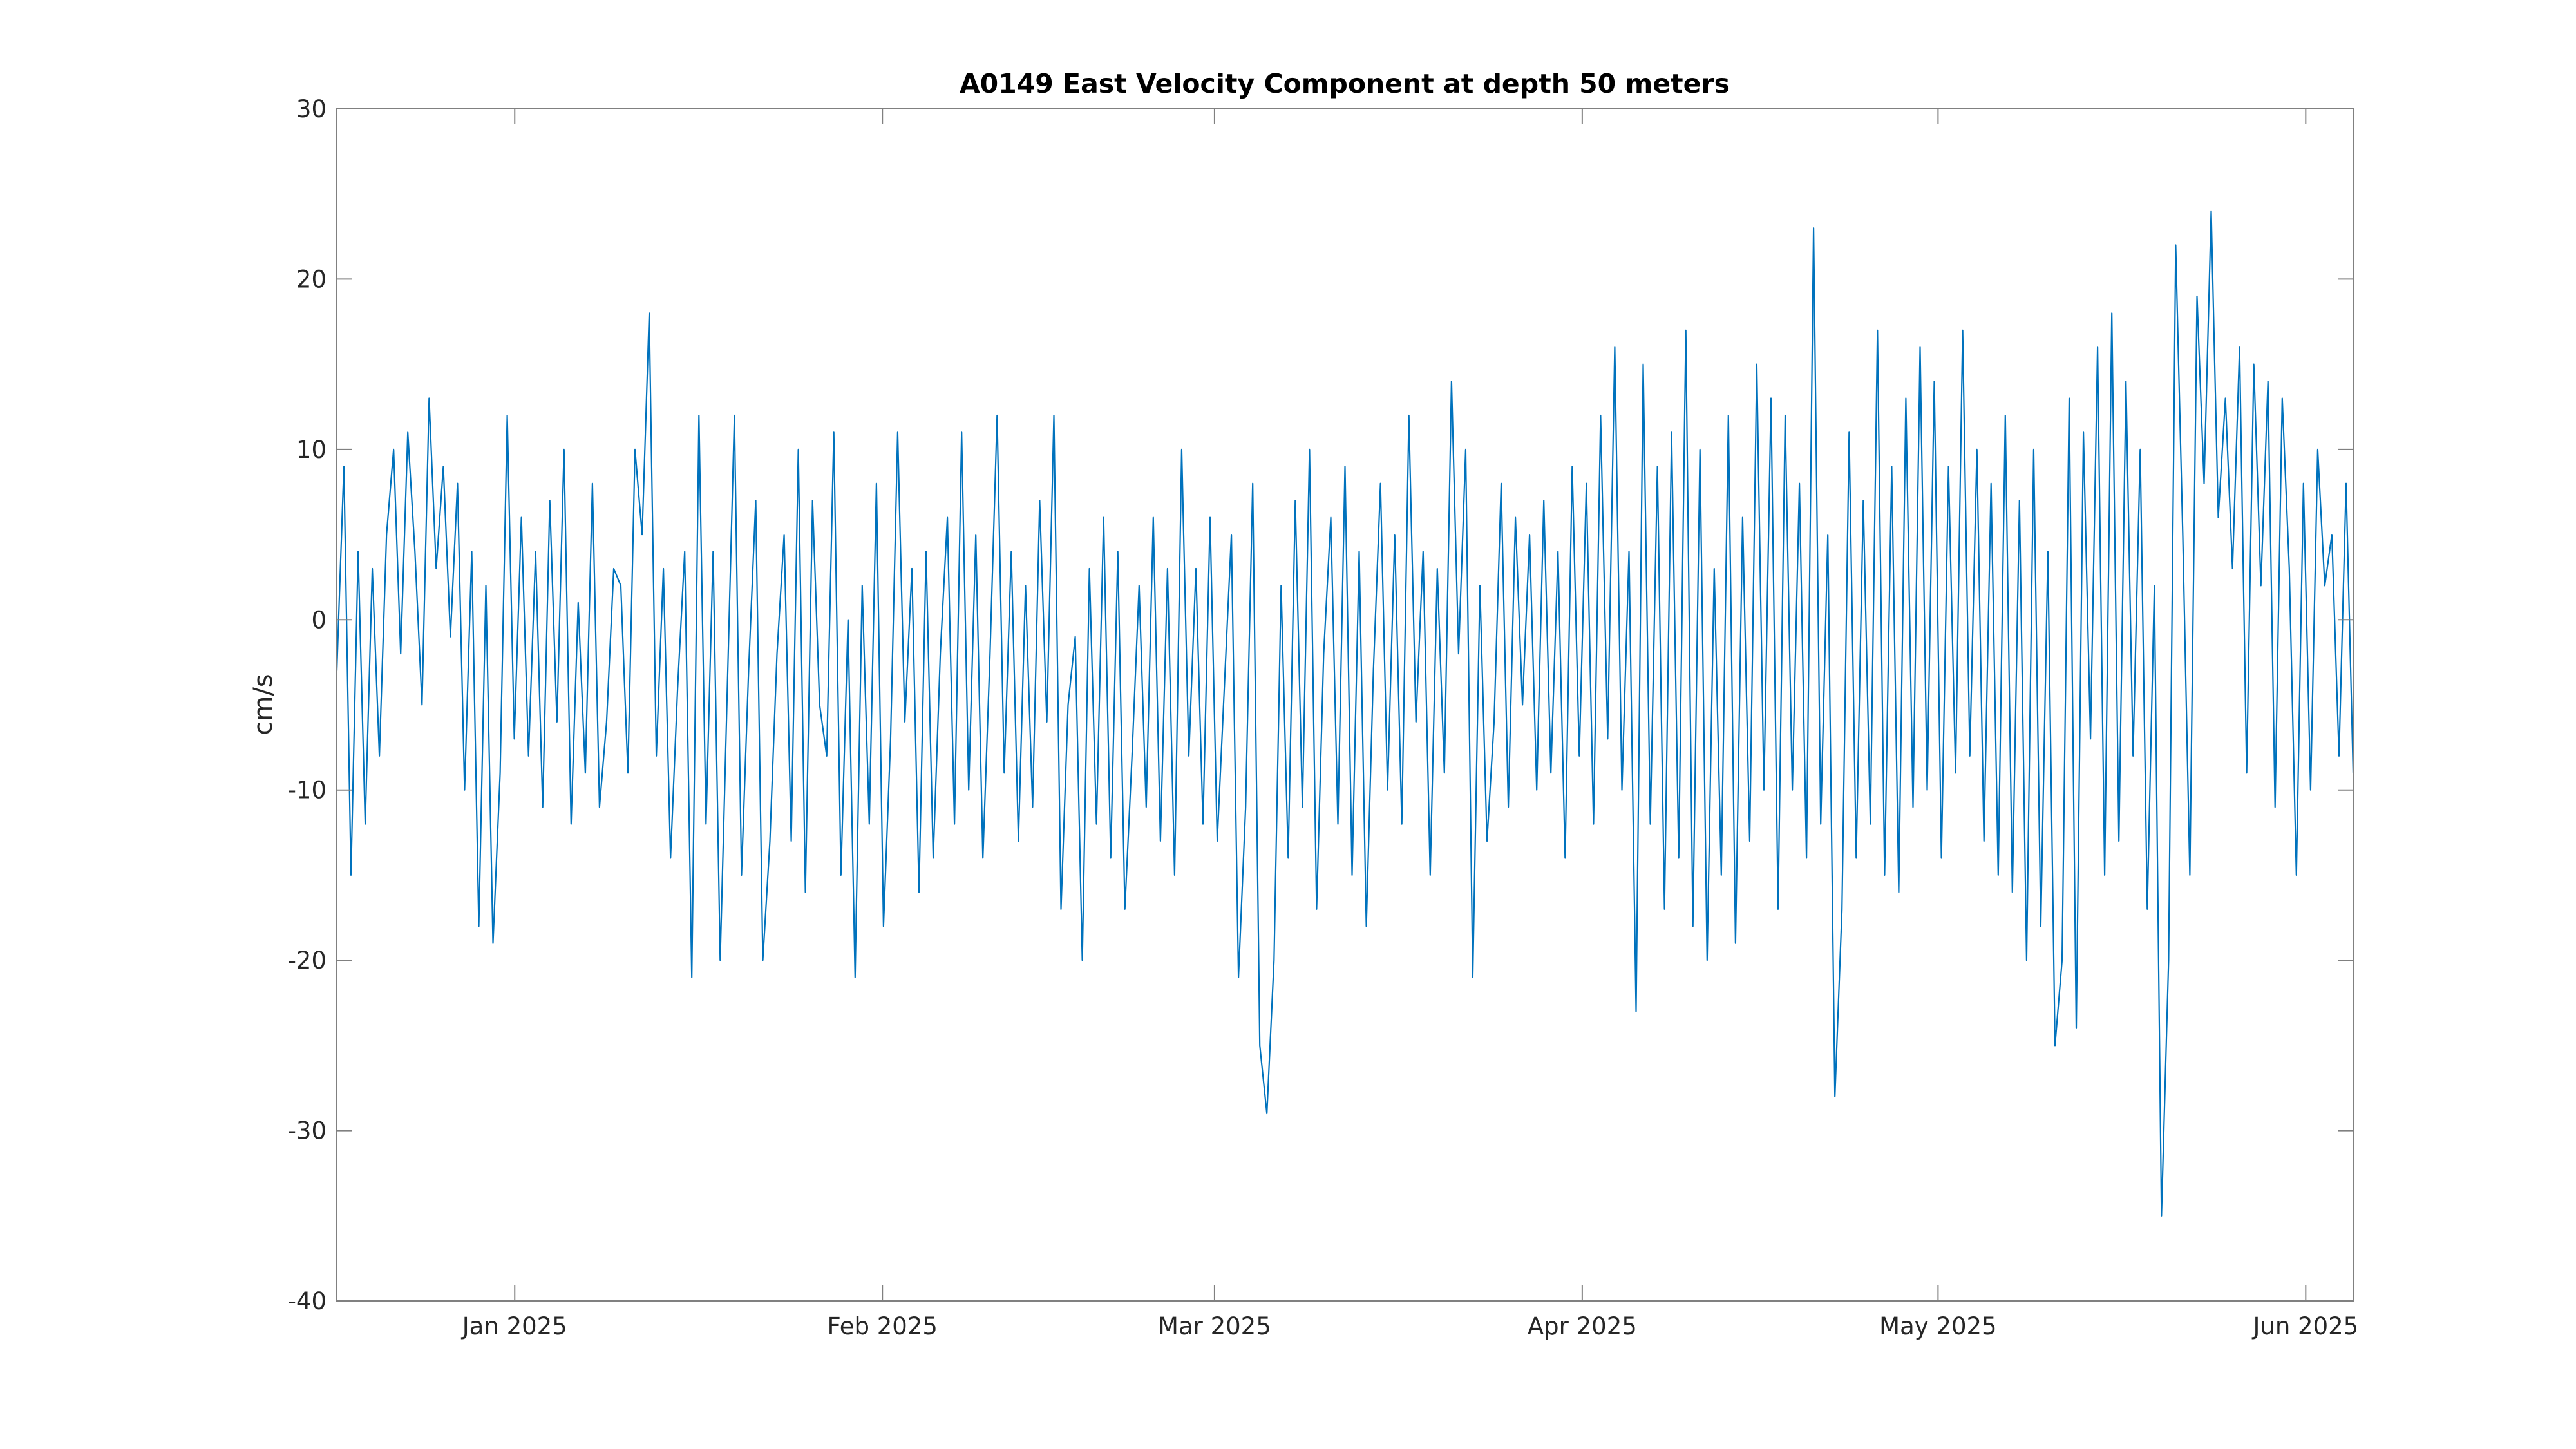  Describe the element at coordinates (307, 790) in the screenshot. I see `y-tick-label: -10` at that location.